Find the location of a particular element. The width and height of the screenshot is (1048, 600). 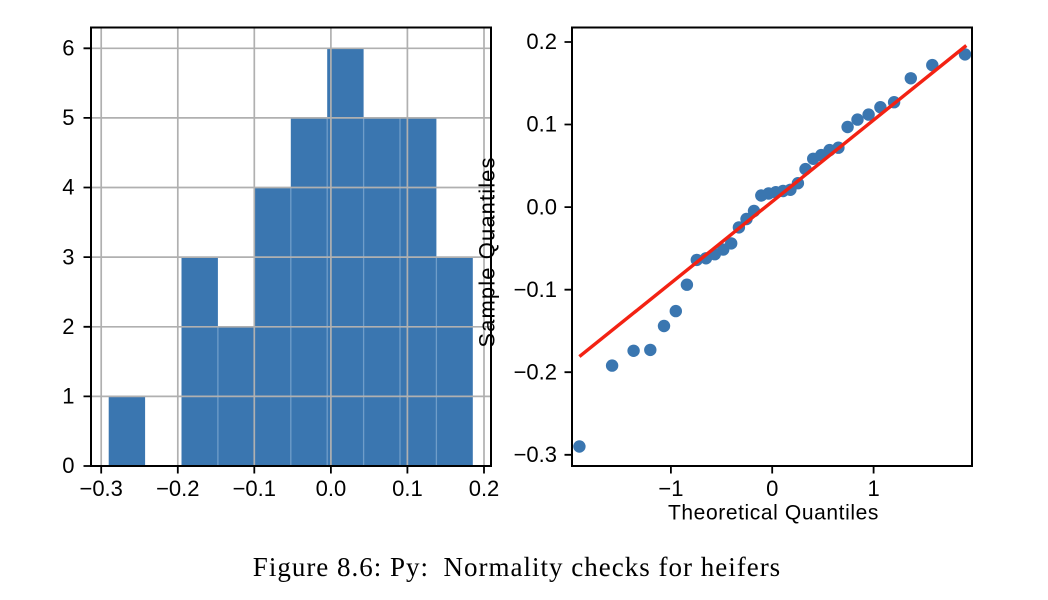

svg-text: Theoretical Quantiles is located at coordinates (773, 513).